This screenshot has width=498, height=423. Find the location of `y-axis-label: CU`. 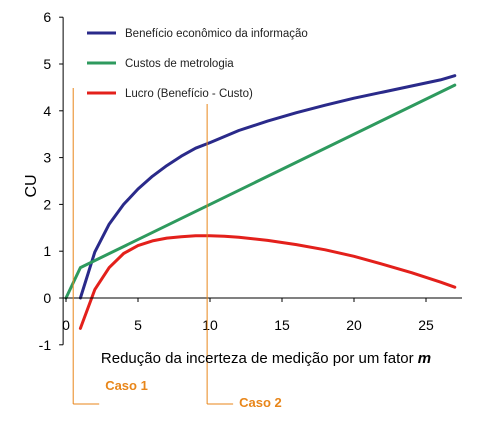

y-axis-label: CU is located at coordinates (31, 185).